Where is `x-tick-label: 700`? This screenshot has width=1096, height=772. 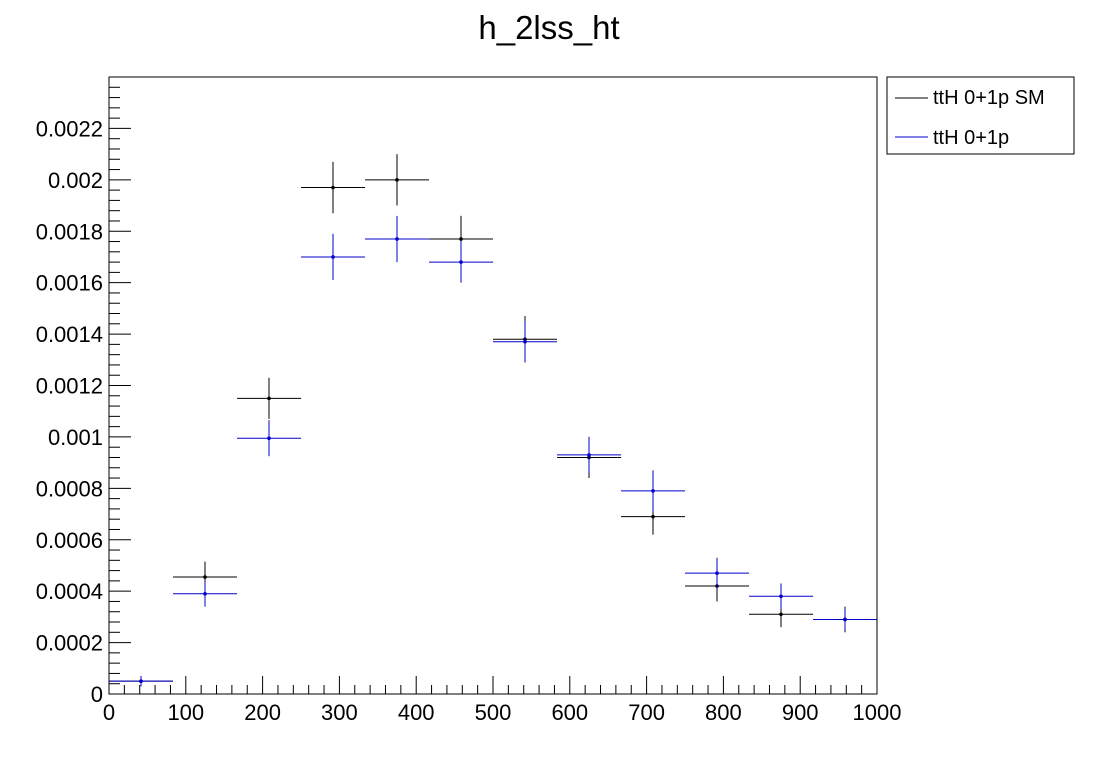 x-tick-label: 700 is located at coordinates (646, 712).